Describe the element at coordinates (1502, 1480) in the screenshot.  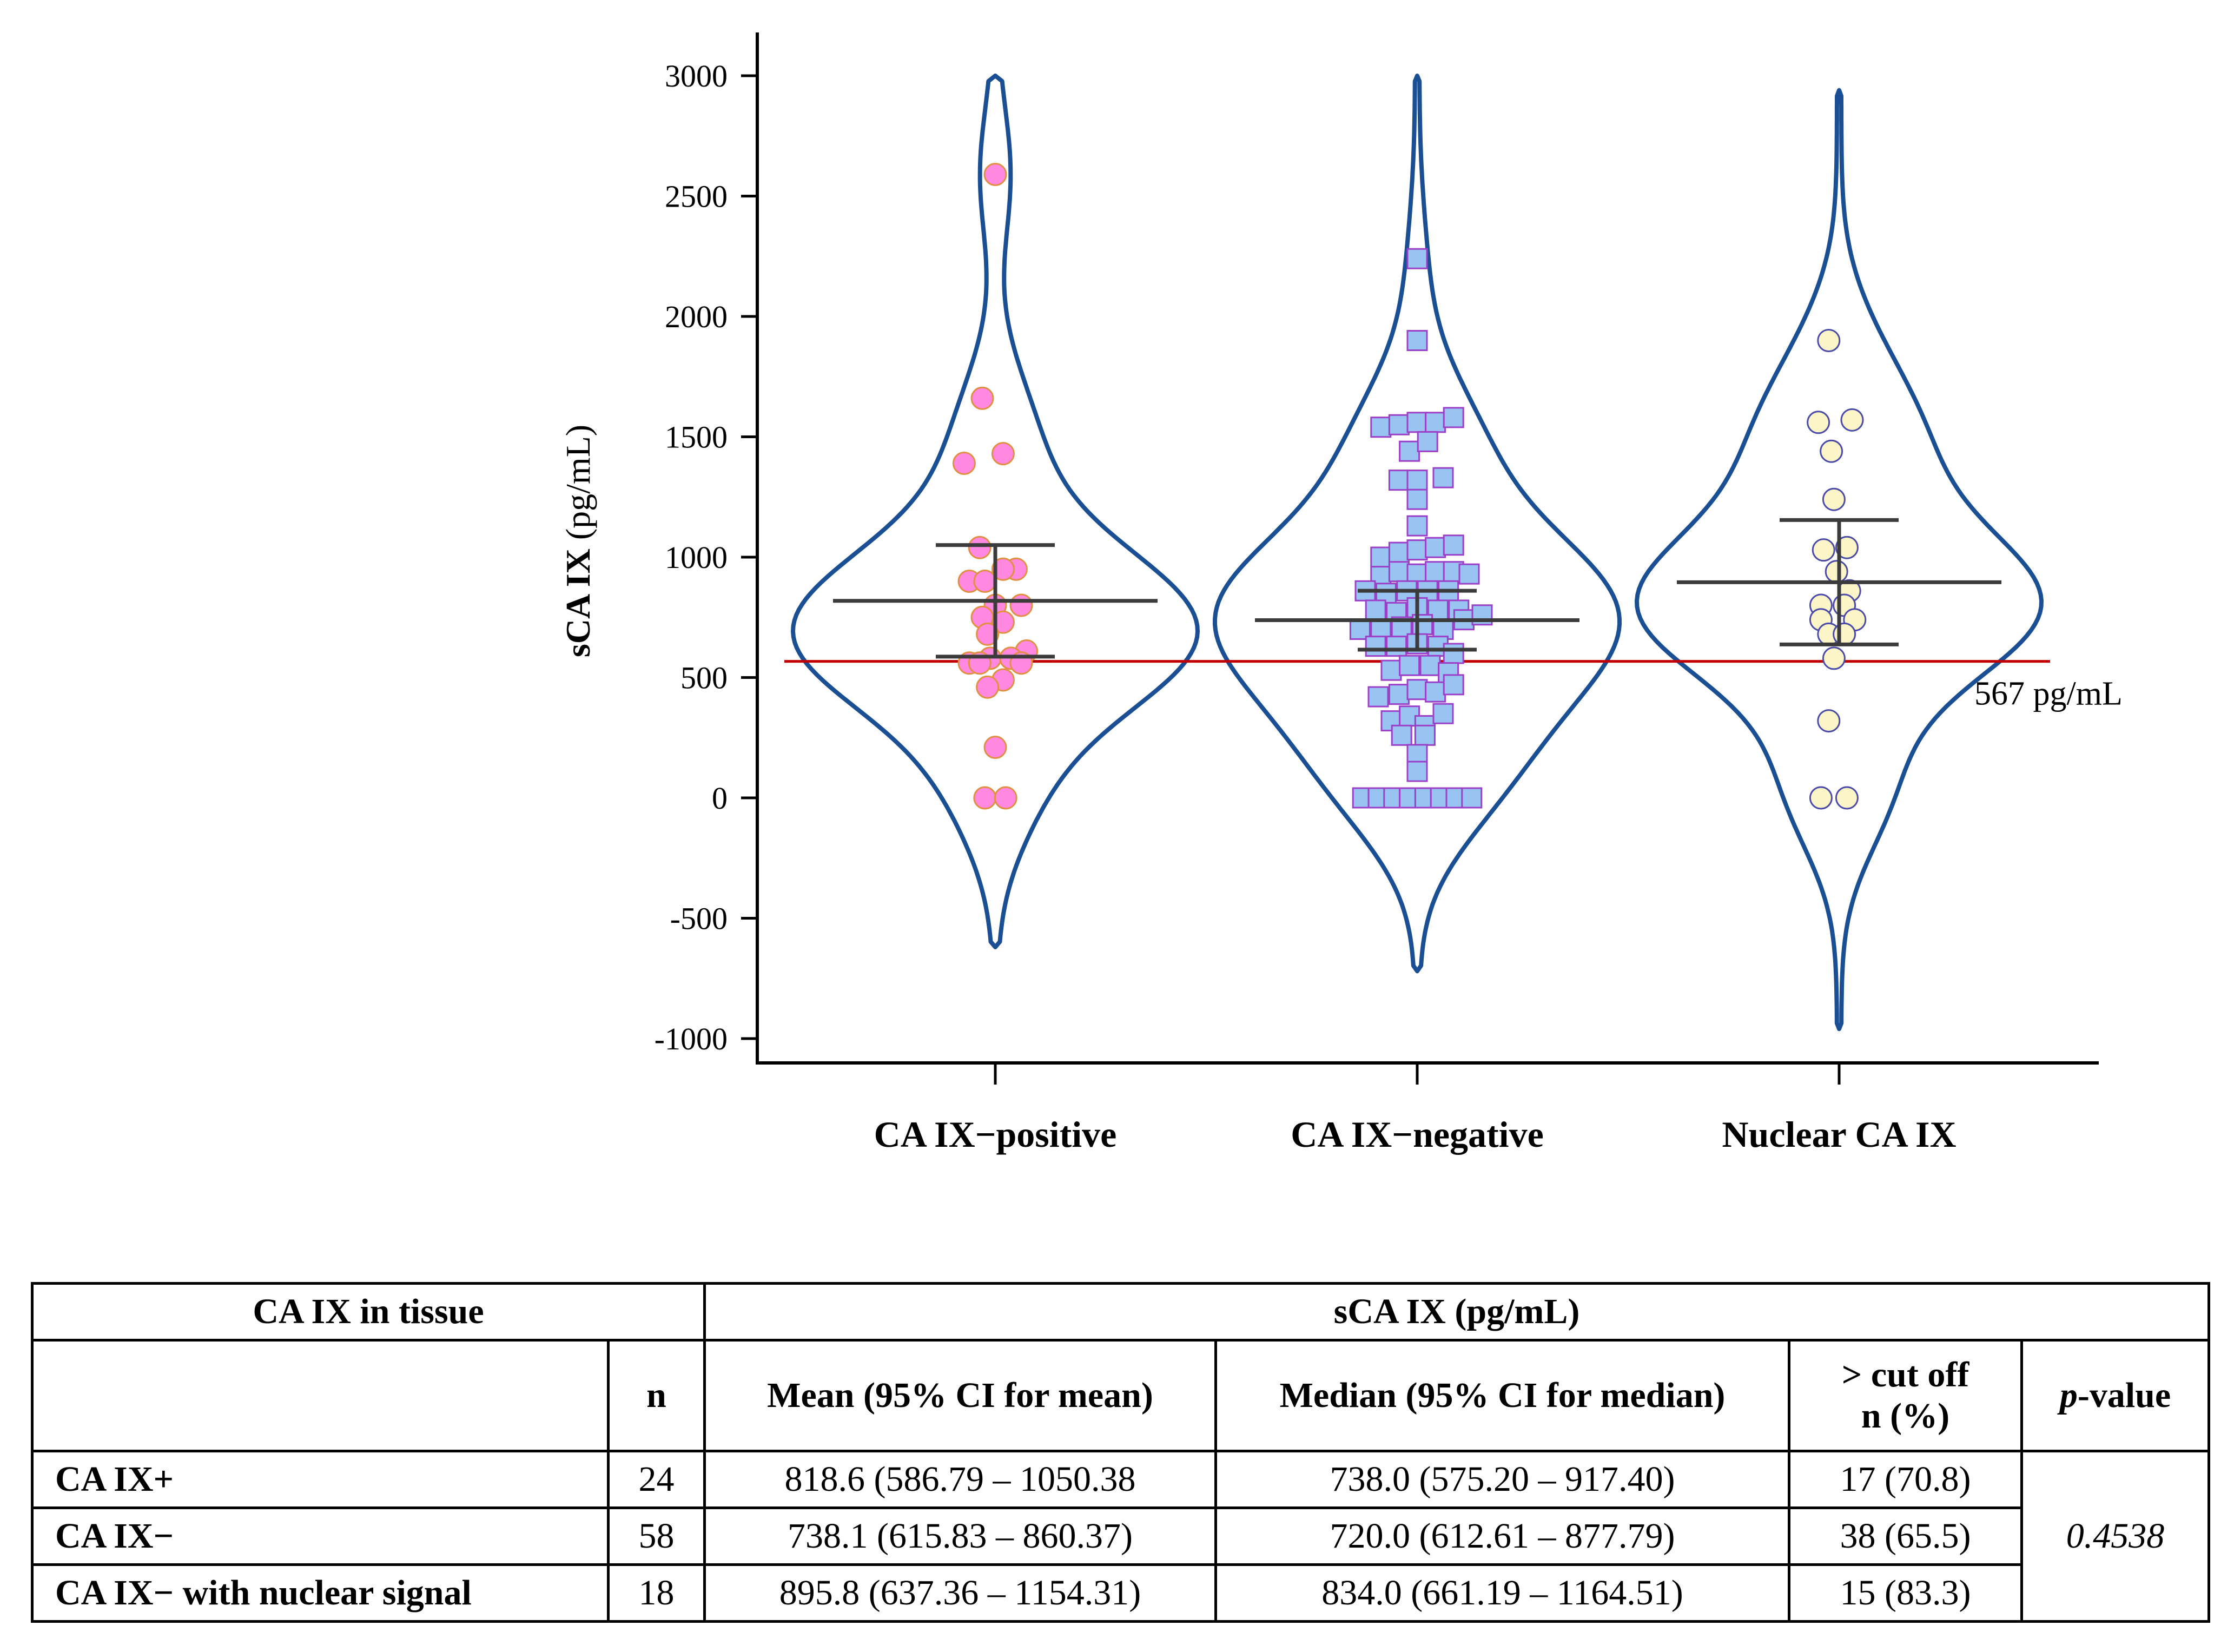
I see `row-median: 738.0 (575.20 – 917.40)` at that location.